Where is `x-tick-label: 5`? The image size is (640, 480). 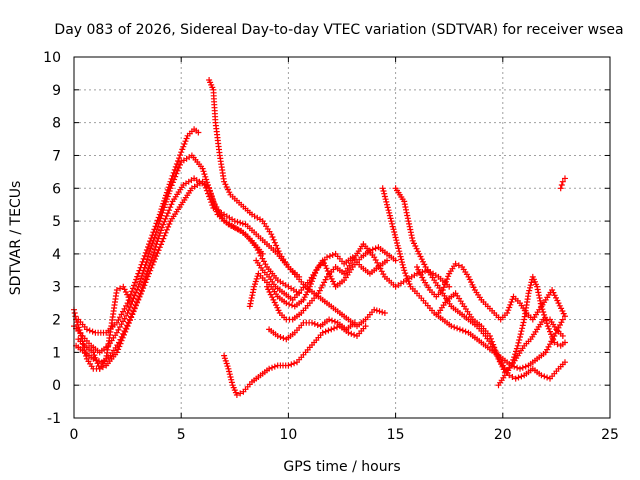
x-tick-label: 5 is located at coordinates (181, 435).